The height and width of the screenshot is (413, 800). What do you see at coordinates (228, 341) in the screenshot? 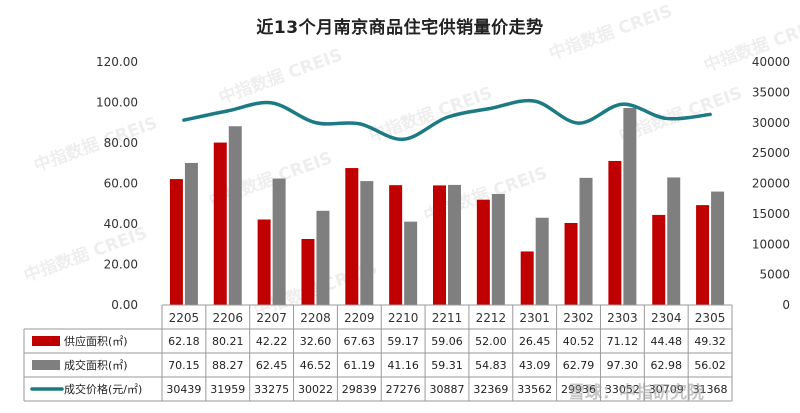
I see `data-label: 80.21` at bounding box center [228, 341].